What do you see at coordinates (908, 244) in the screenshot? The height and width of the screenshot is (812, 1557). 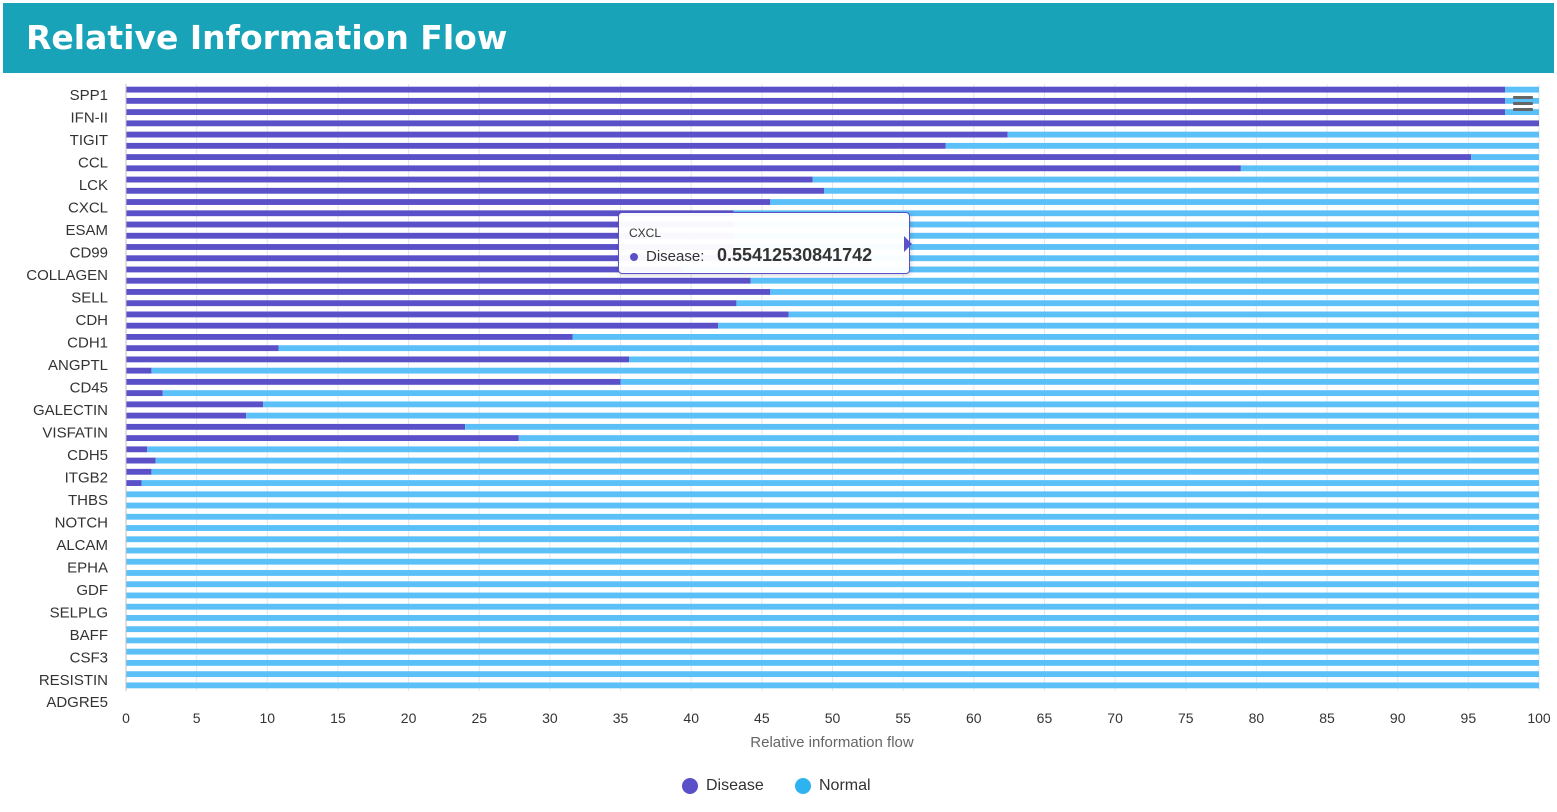 I see `tooltip-pointer` at bounding box center [908, 244].